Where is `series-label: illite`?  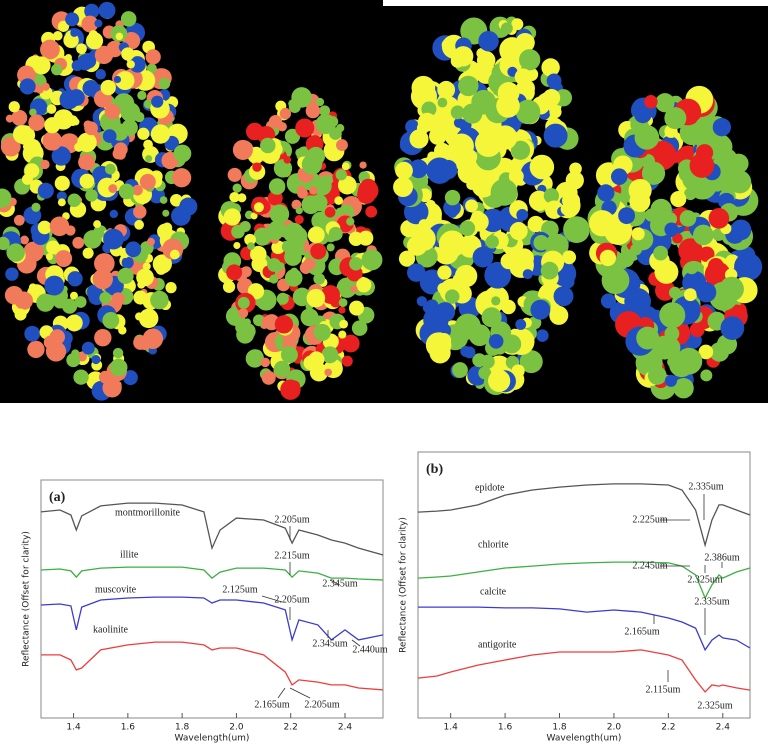 series-label: illite is located at coordinates (129, 554).